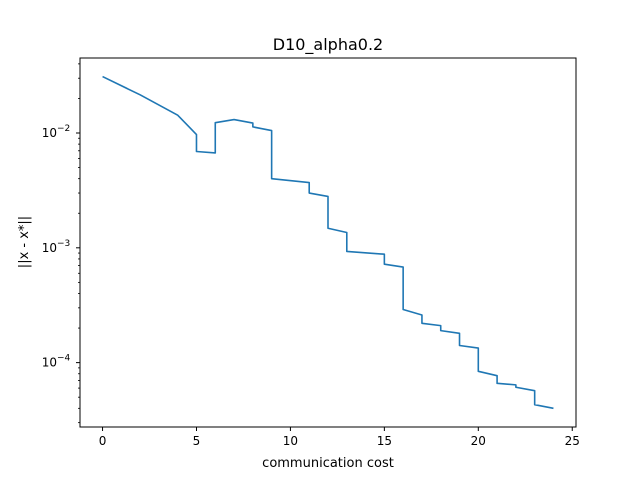  Describe the element at coordinates (290, 441) in the screenshot. I see `x-tick-label: 10` at that location.